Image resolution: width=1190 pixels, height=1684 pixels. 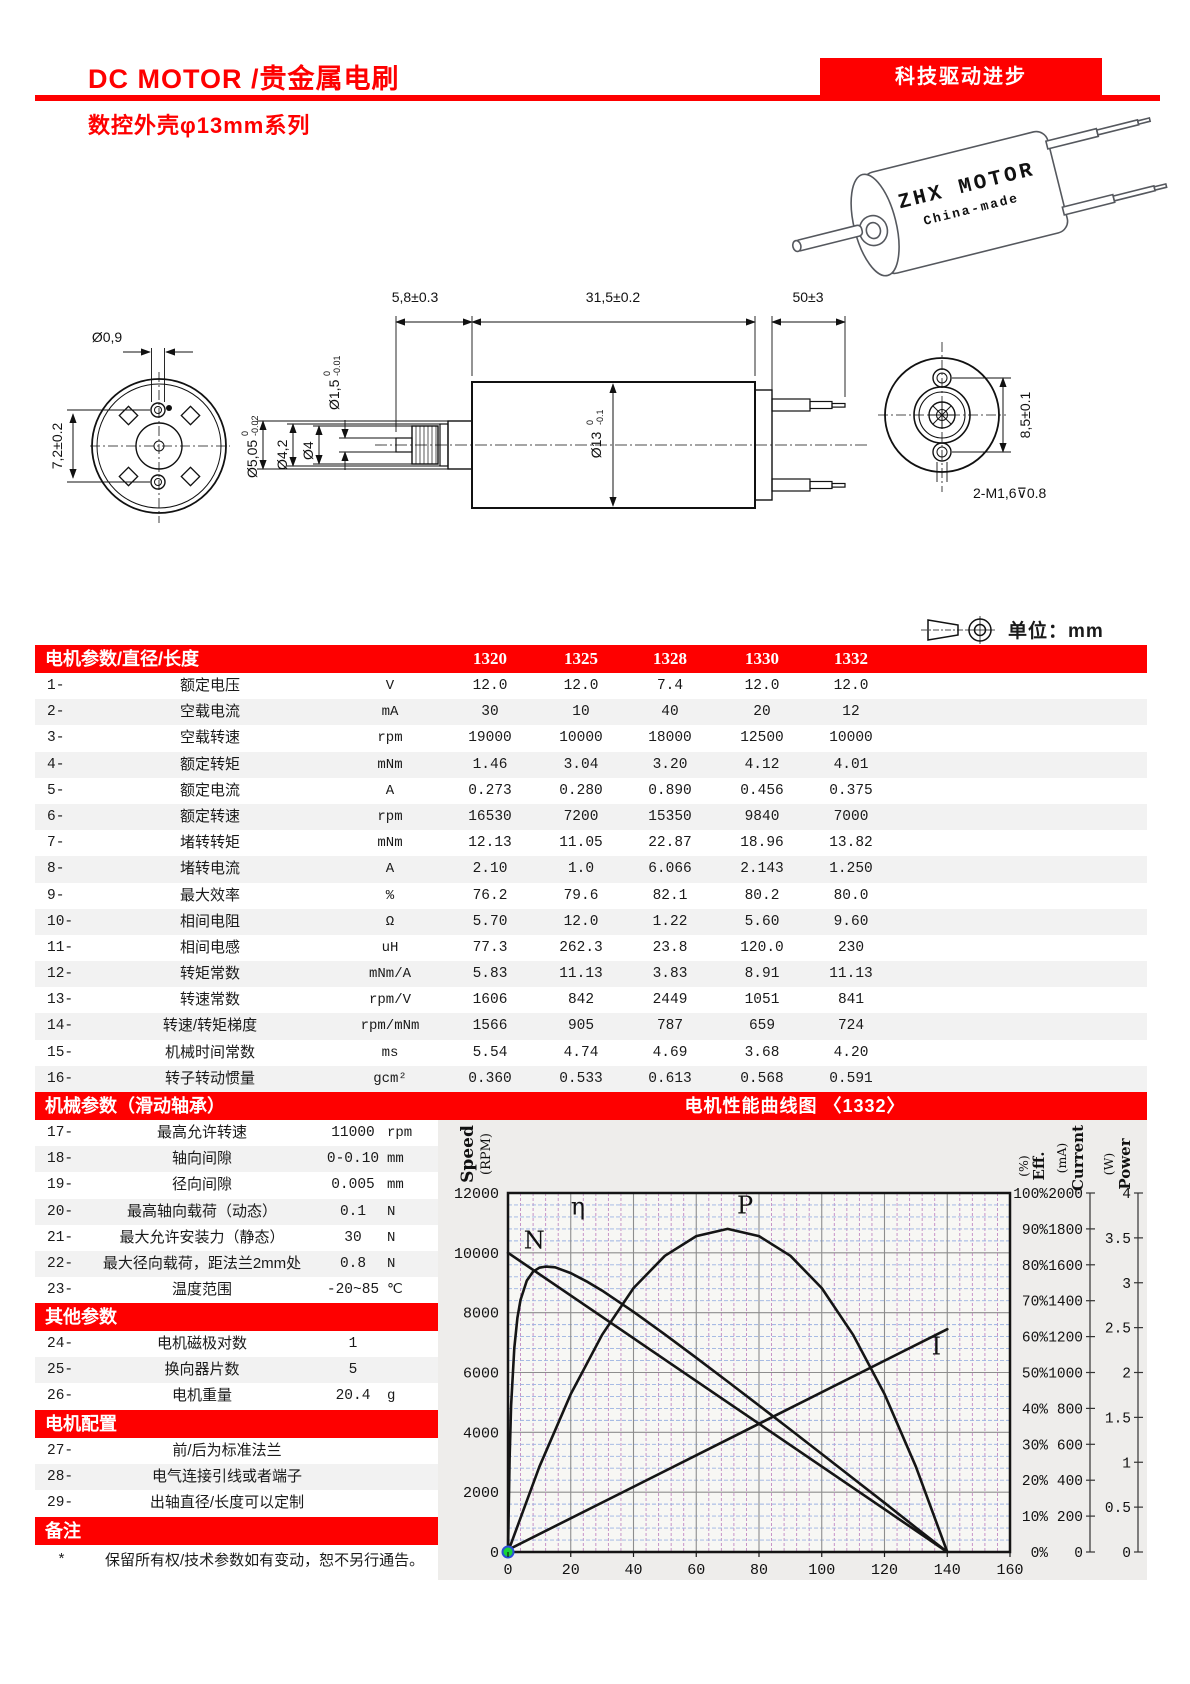 I want to click on param-name: 最大径向载荷，距法兰2mm处, so click(x=202, y=1263).